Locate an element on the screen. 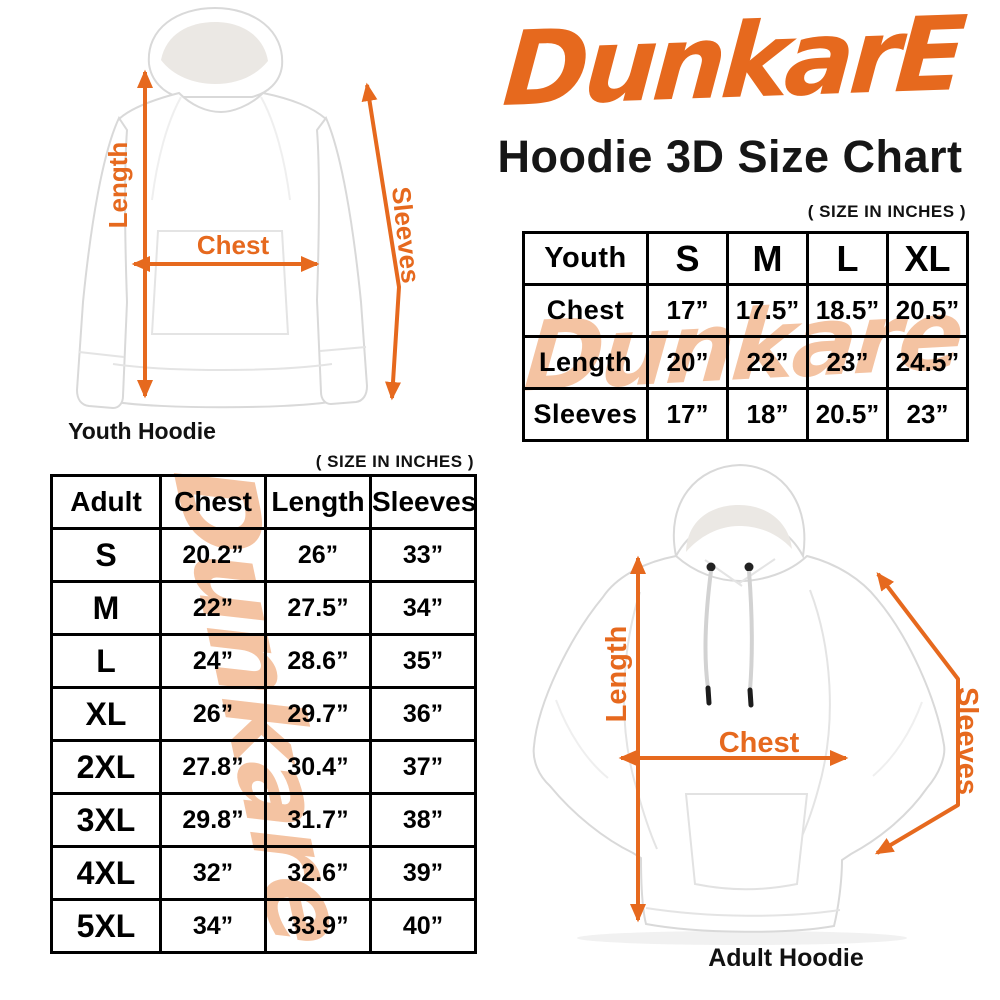  brand-logo: DunkarE is located at coordinates (734, 64).